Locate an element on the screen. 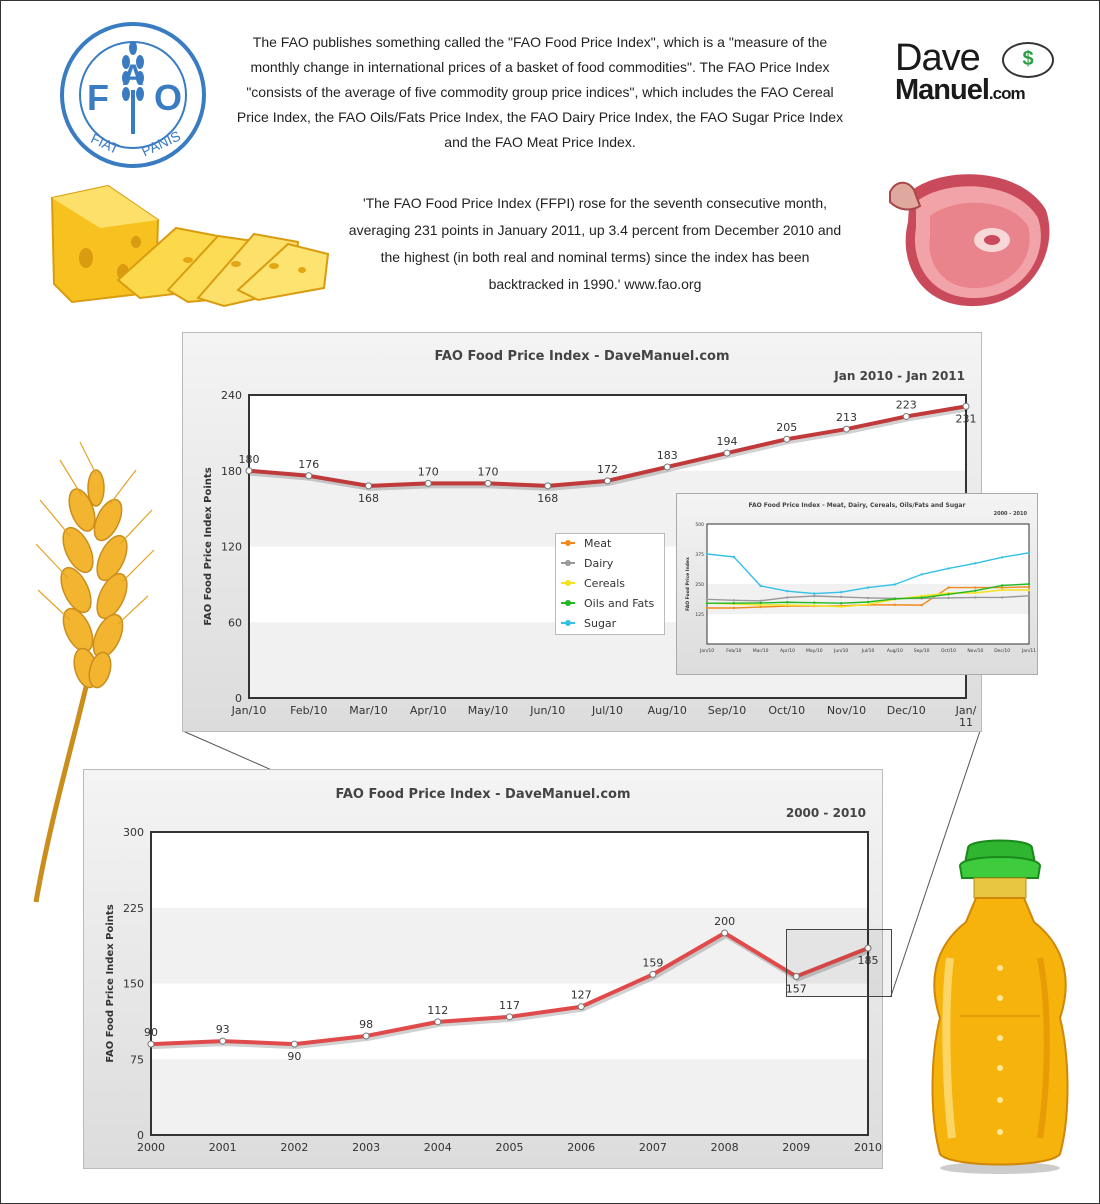 The width and height of the screenshot is (1100, 1204). monthly-x-tick-label: Jun/10 is located at coordinates (547, 710).